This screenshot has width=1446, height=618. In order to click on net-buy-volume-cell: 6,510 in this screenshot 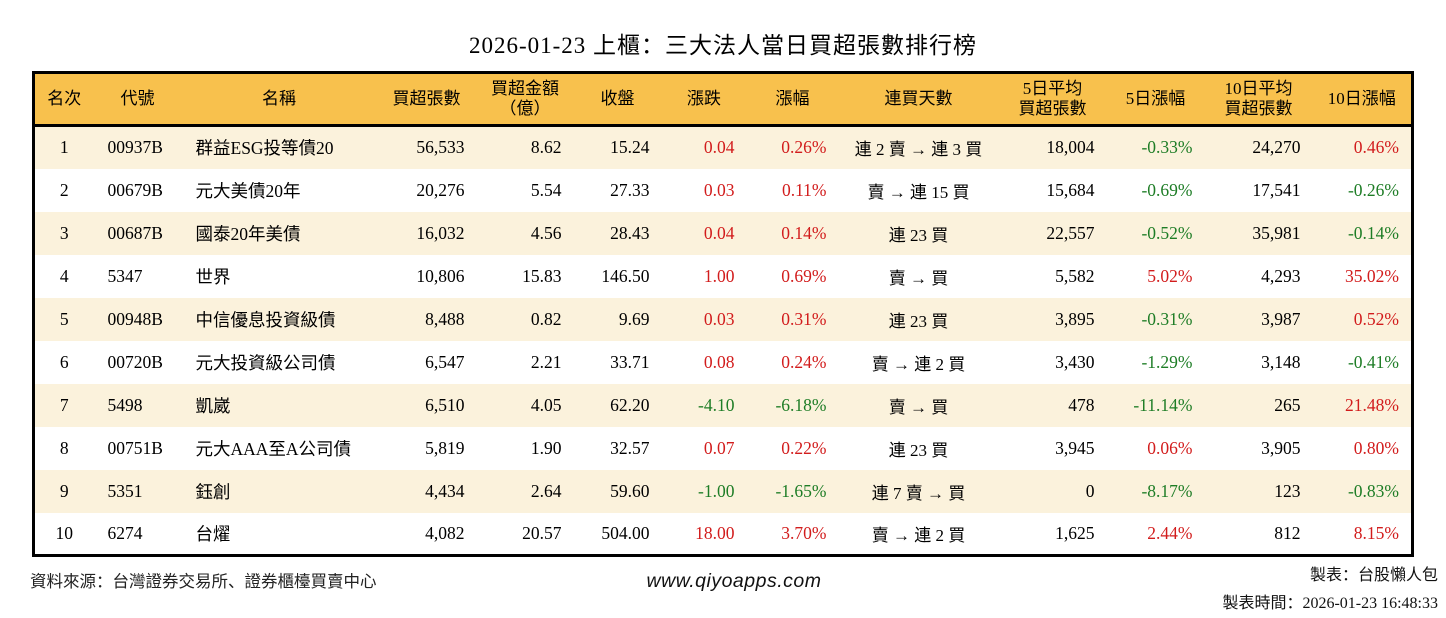, I will do `click(445, 404)`.